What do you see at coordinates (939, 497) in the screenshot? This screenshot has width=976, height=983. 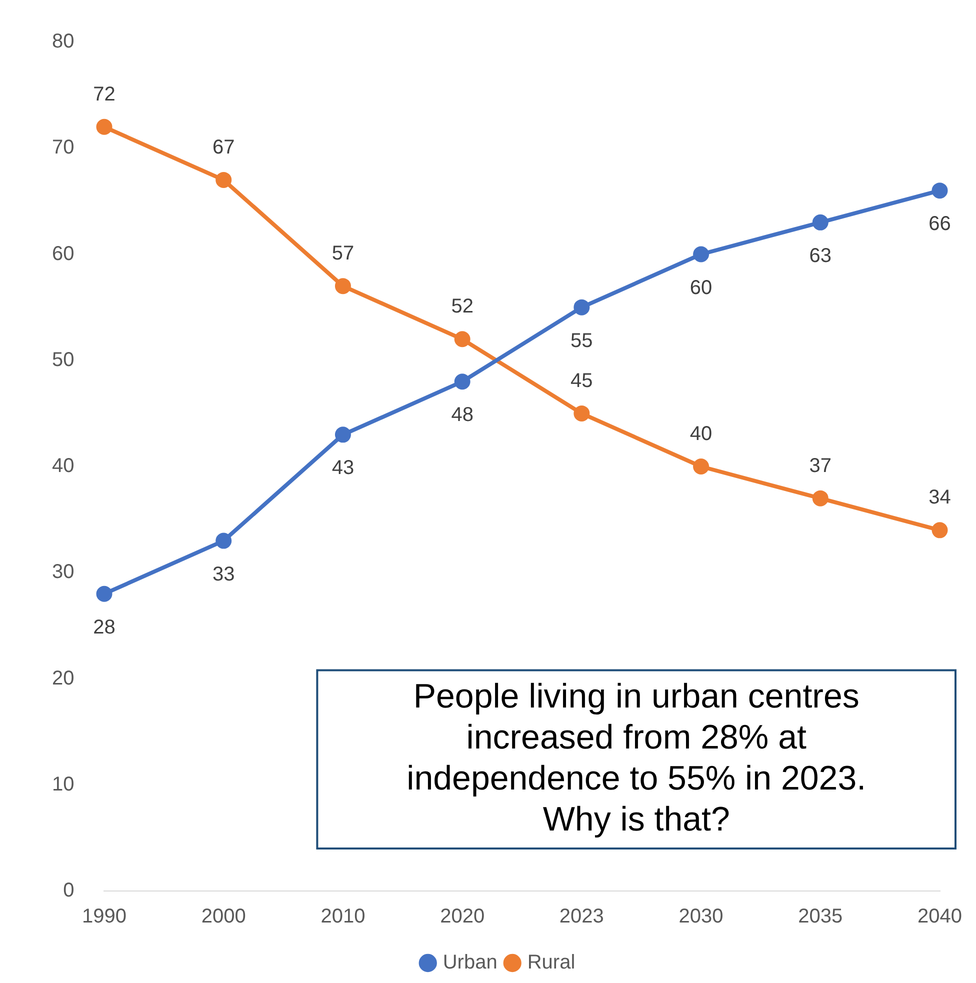 I see `data-label: 34` at bounding box center [939, 497].